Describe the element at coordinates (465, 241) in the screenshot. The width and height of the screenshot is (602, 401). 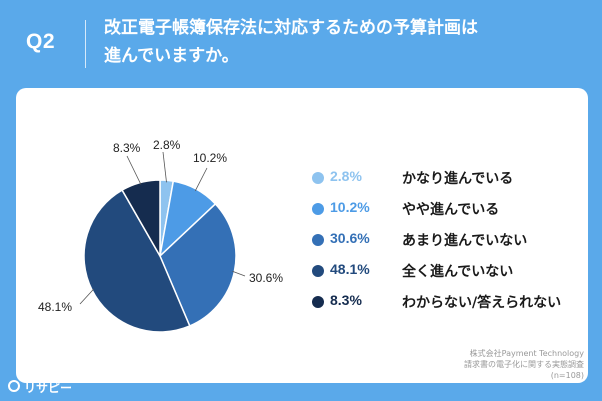
I see `legend-label-2: あまり進んでいない` at that location.